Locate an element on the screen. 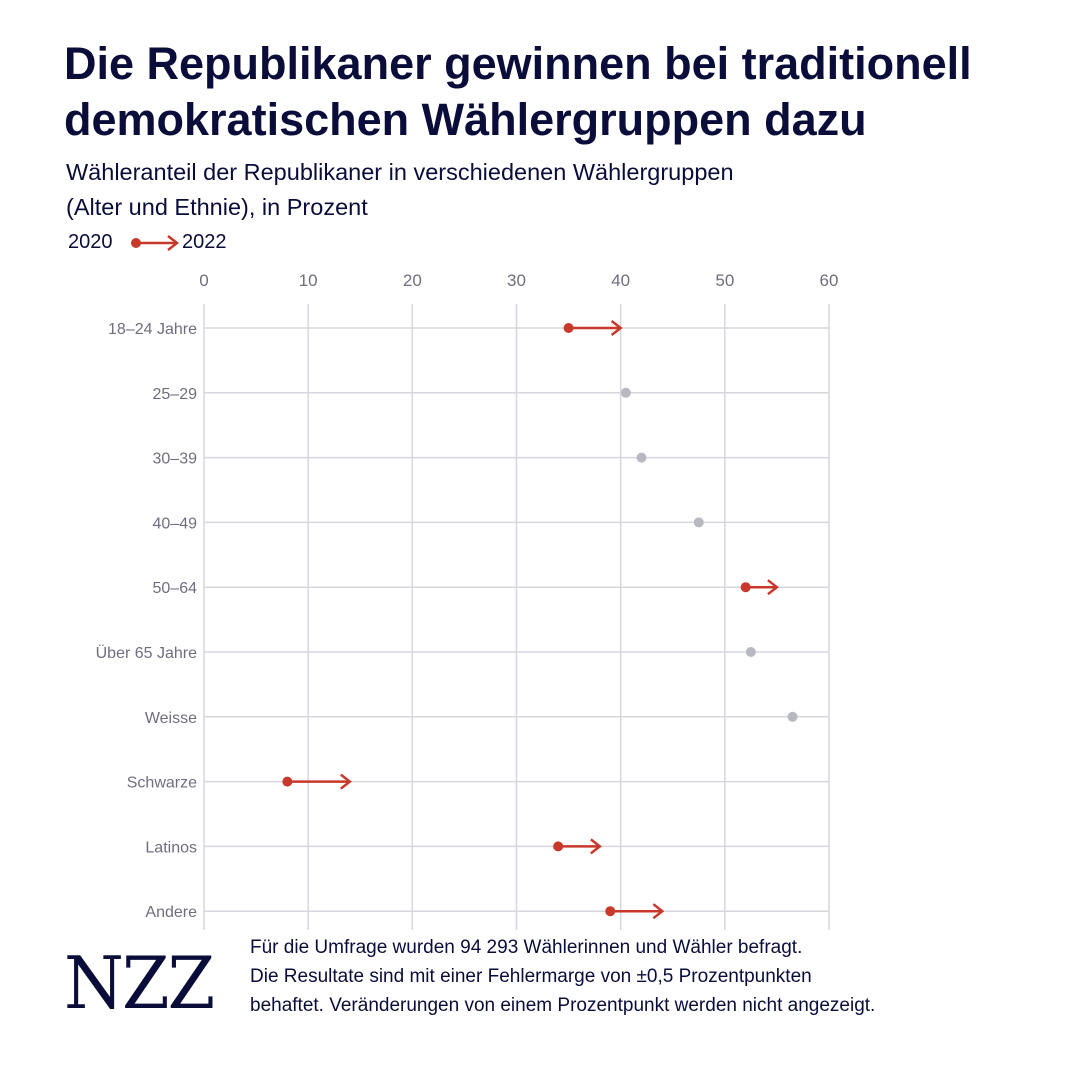  category-label: 18–24 Jahre is located at coordinates (152, 329).